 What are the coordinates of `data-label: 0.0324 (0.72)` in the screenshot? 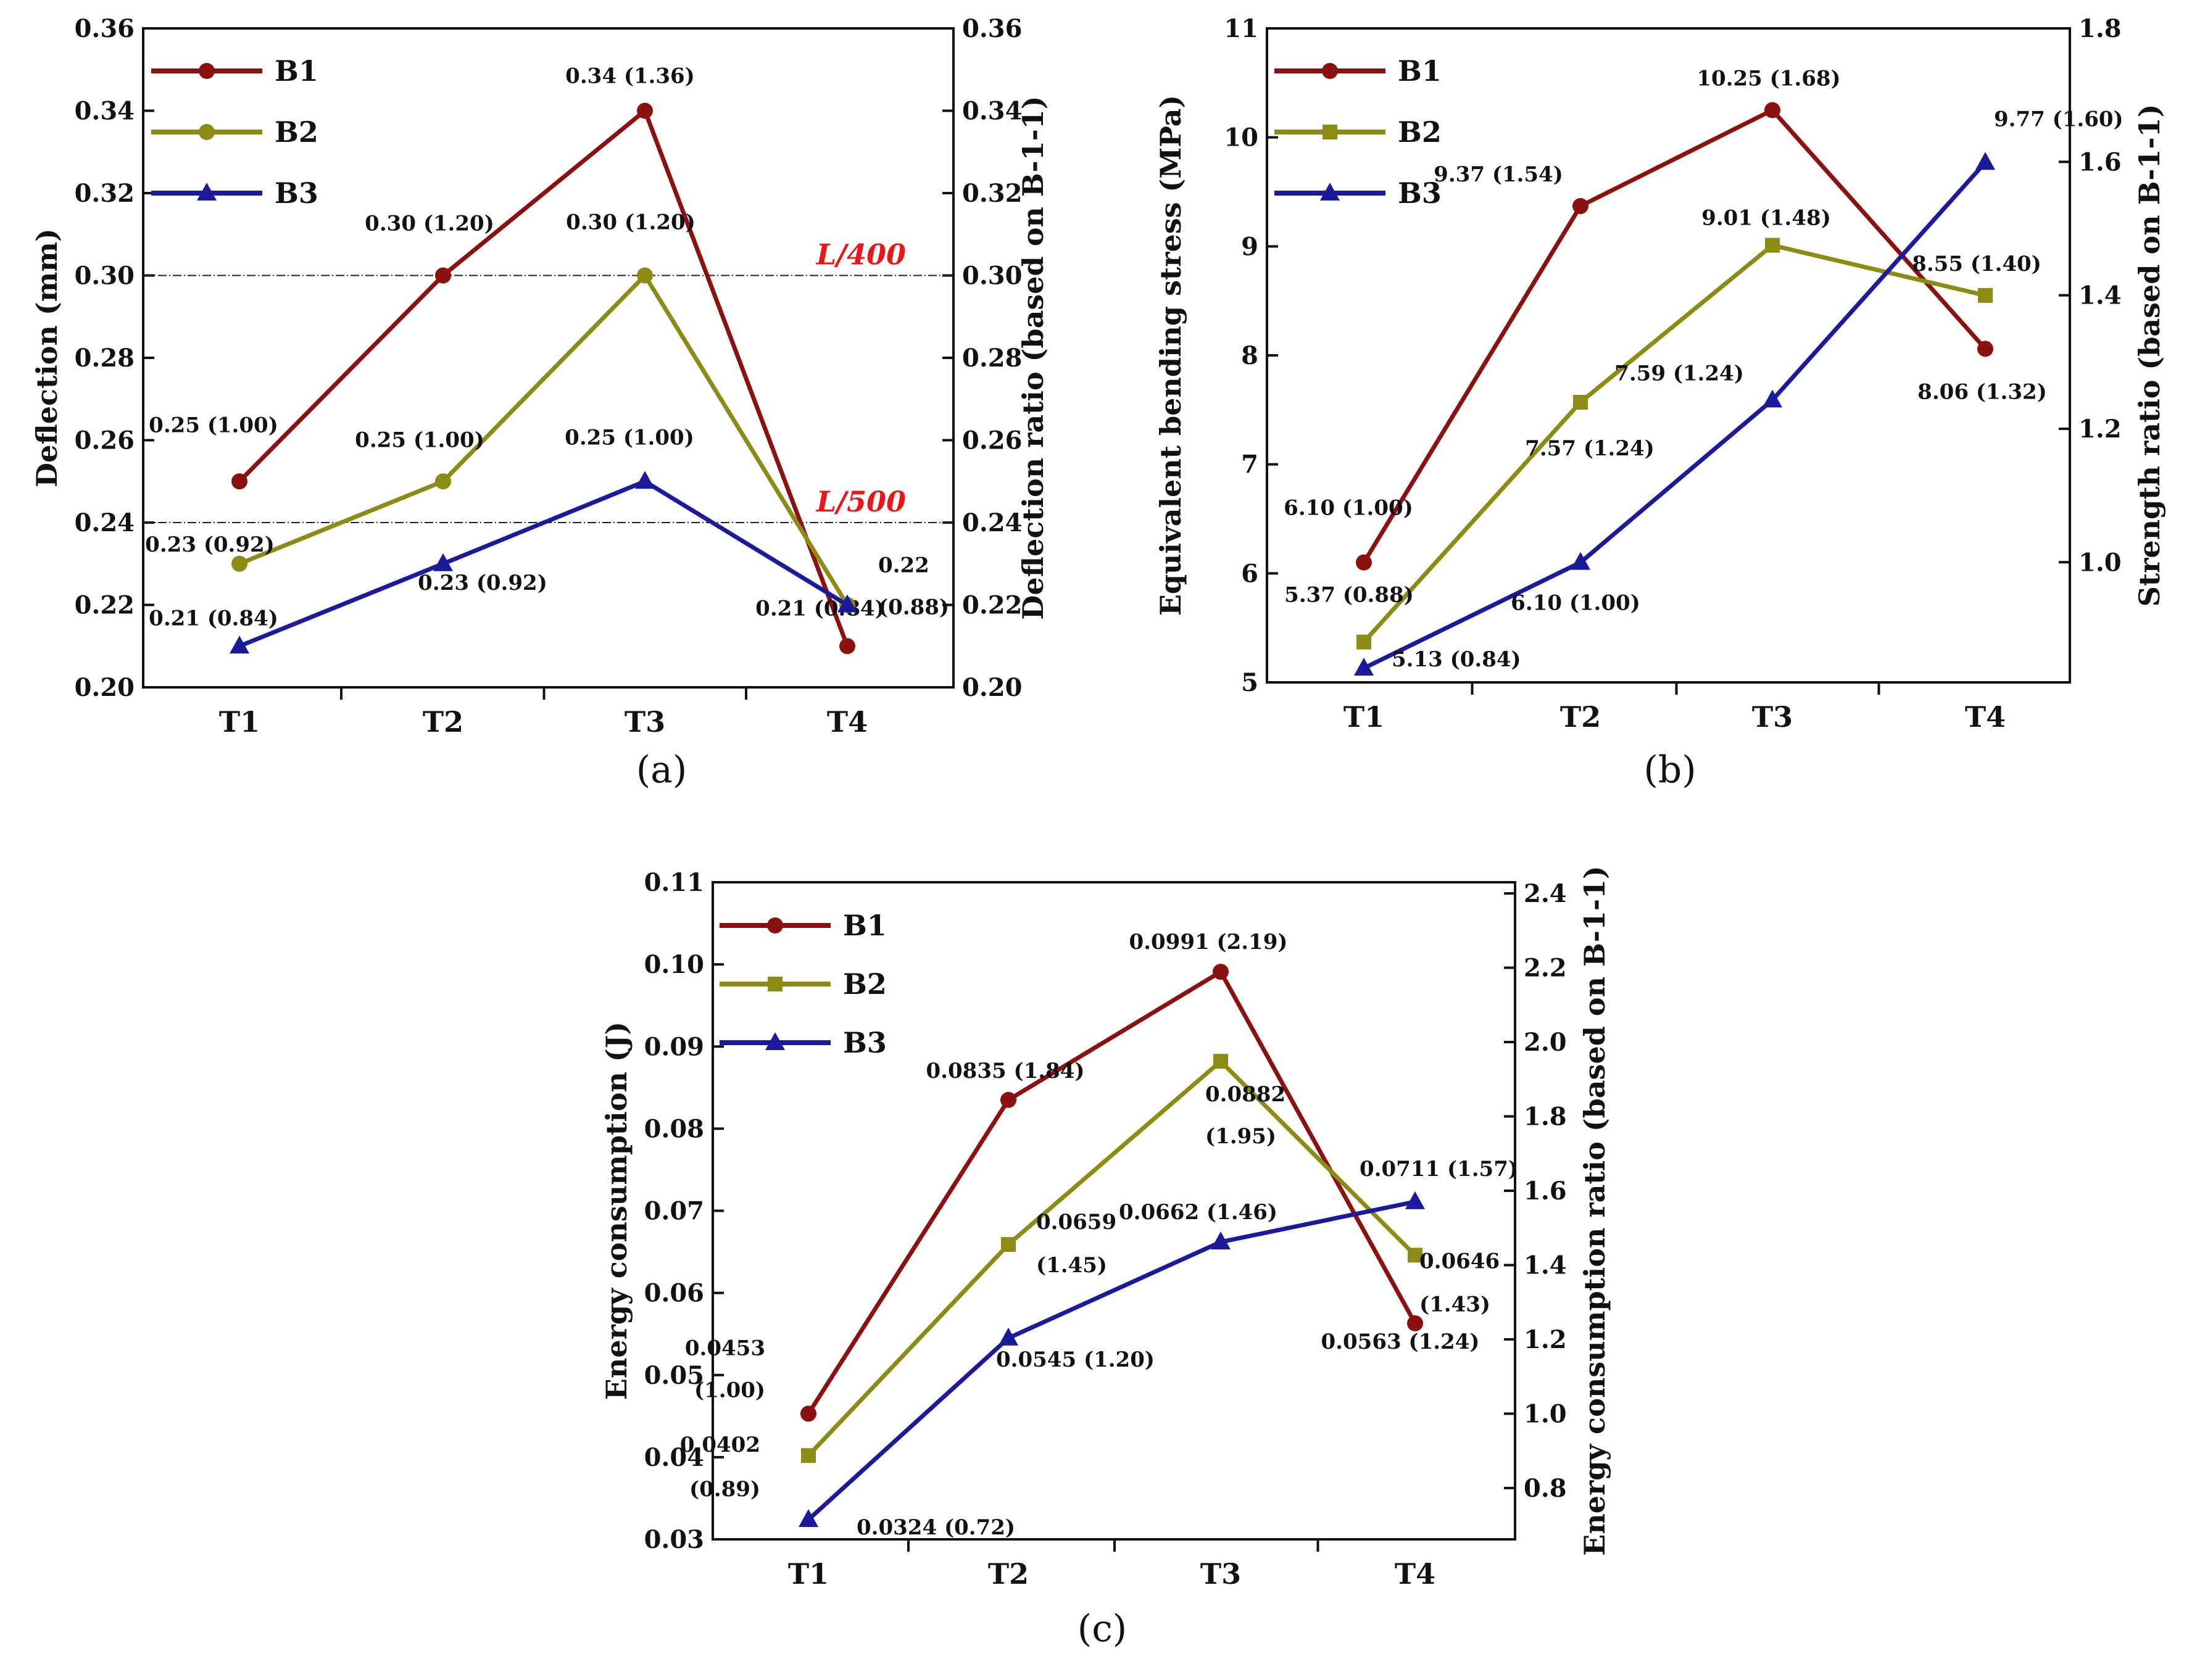 It's located at (936, 1527).